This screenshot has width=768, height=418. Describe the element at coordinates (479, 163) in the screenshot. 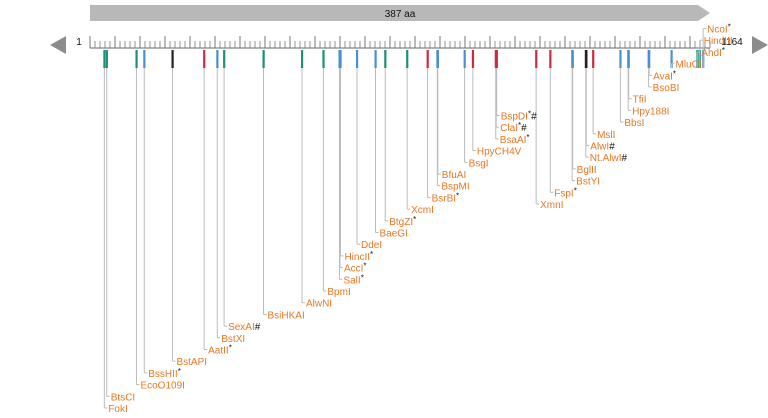

I see `site-label-bsgi: BsgI` at that location.